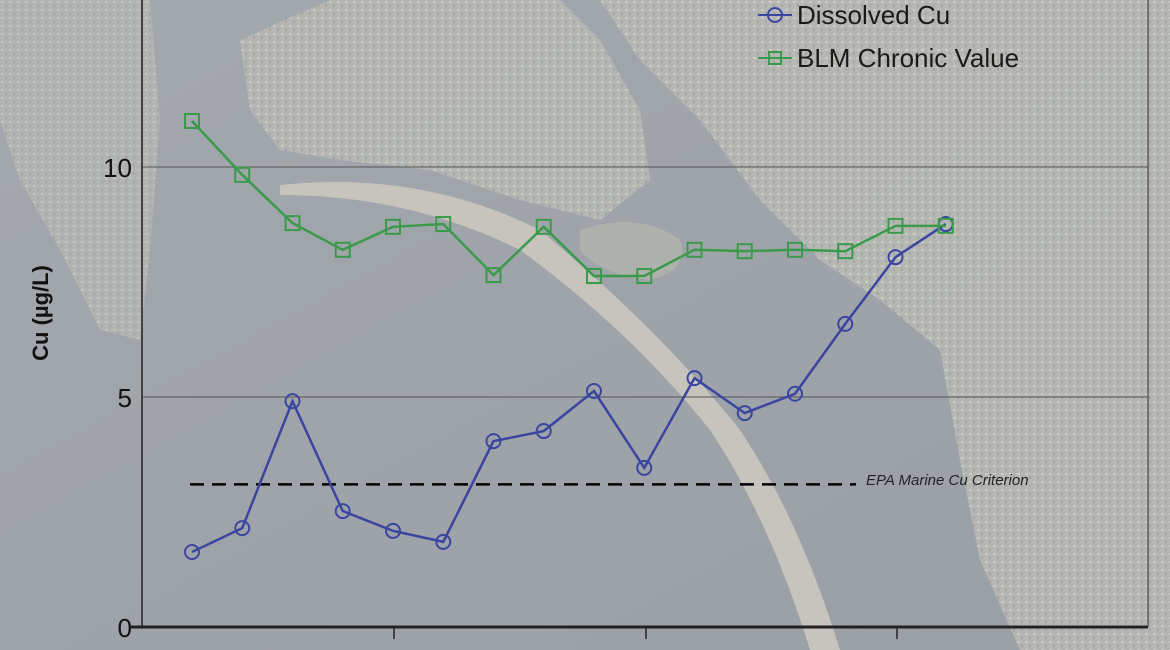  I want to click on y-tick-label: 5, so click(125, 398).